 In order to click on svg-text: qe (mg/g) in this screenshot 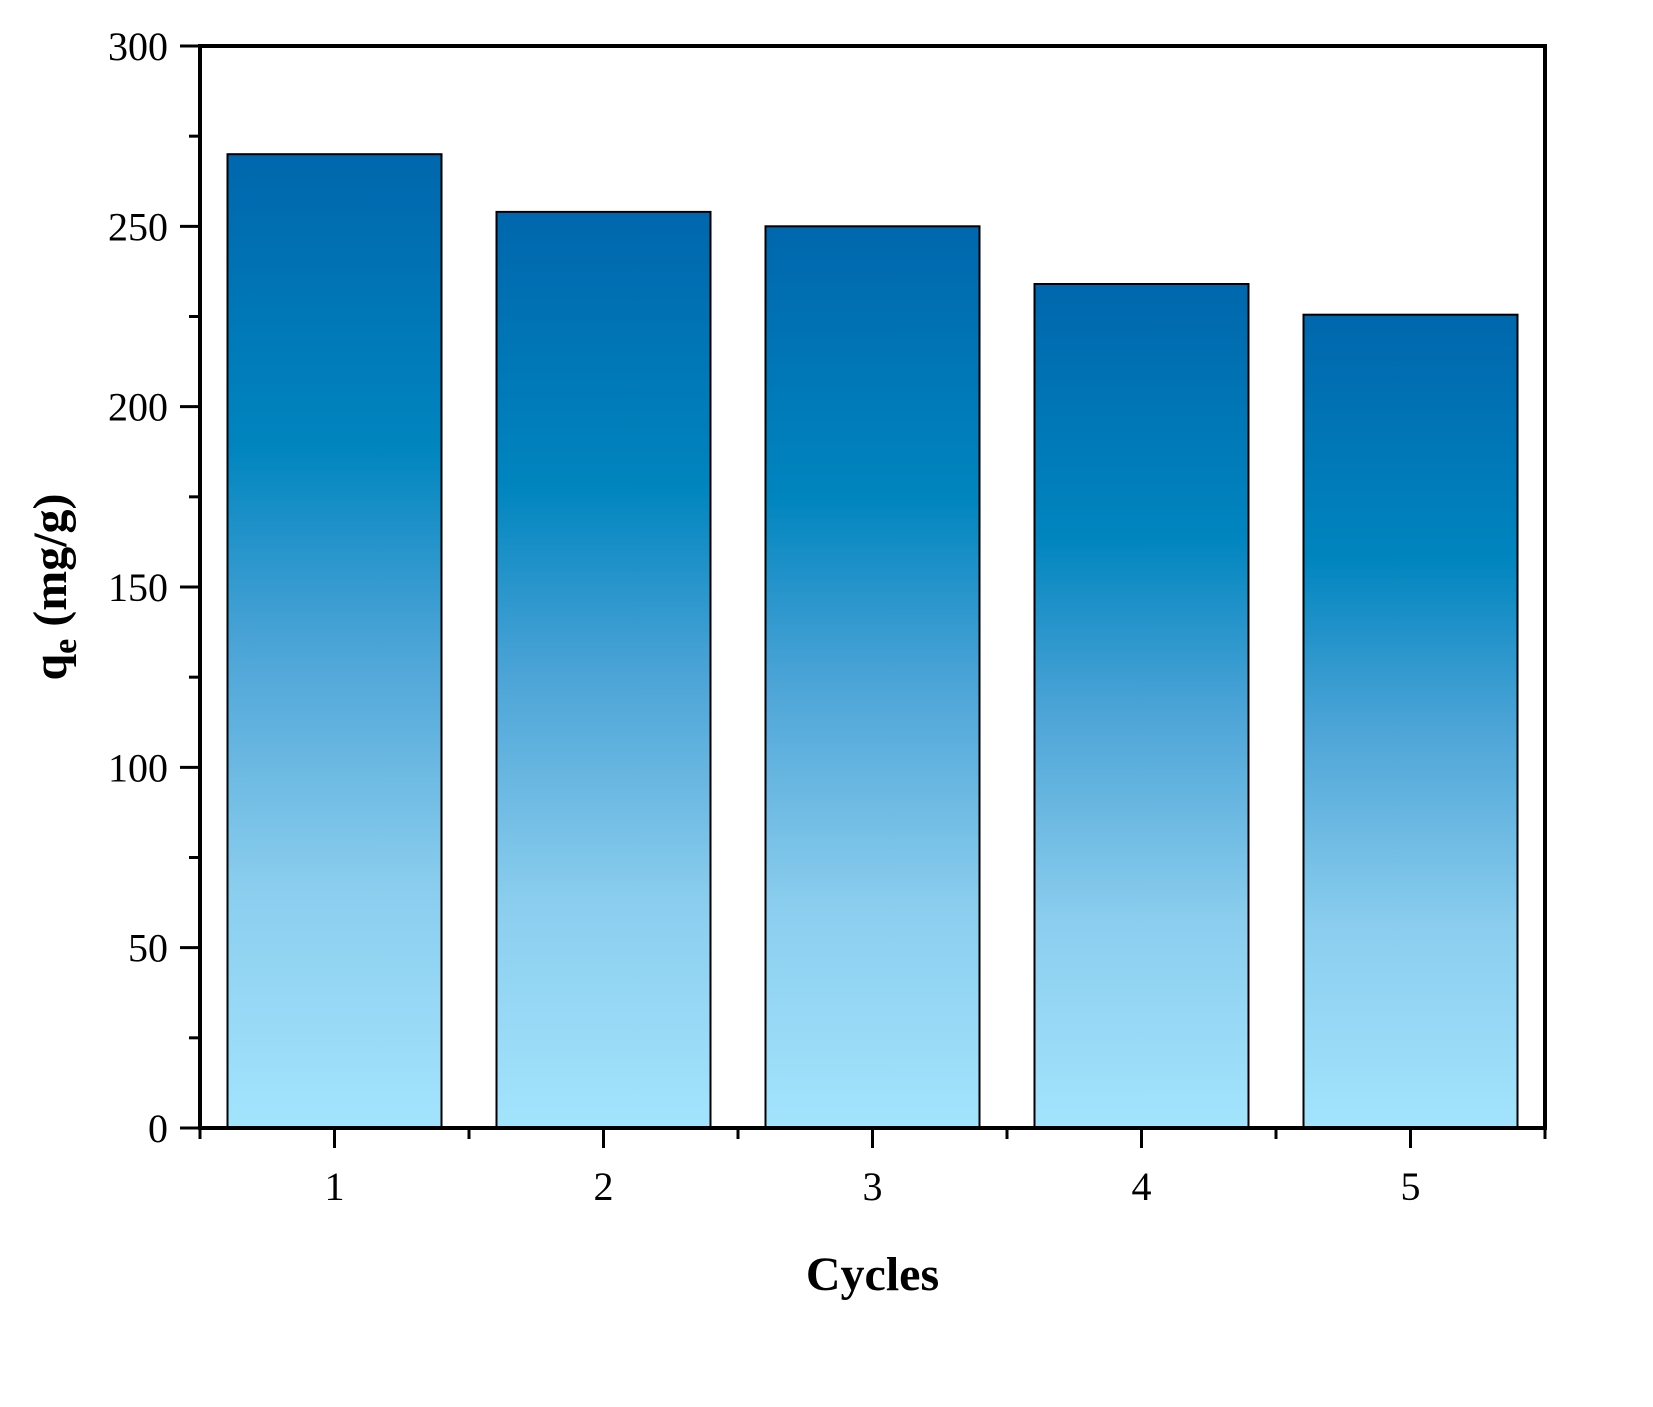, I will do `click(54, 586)`.